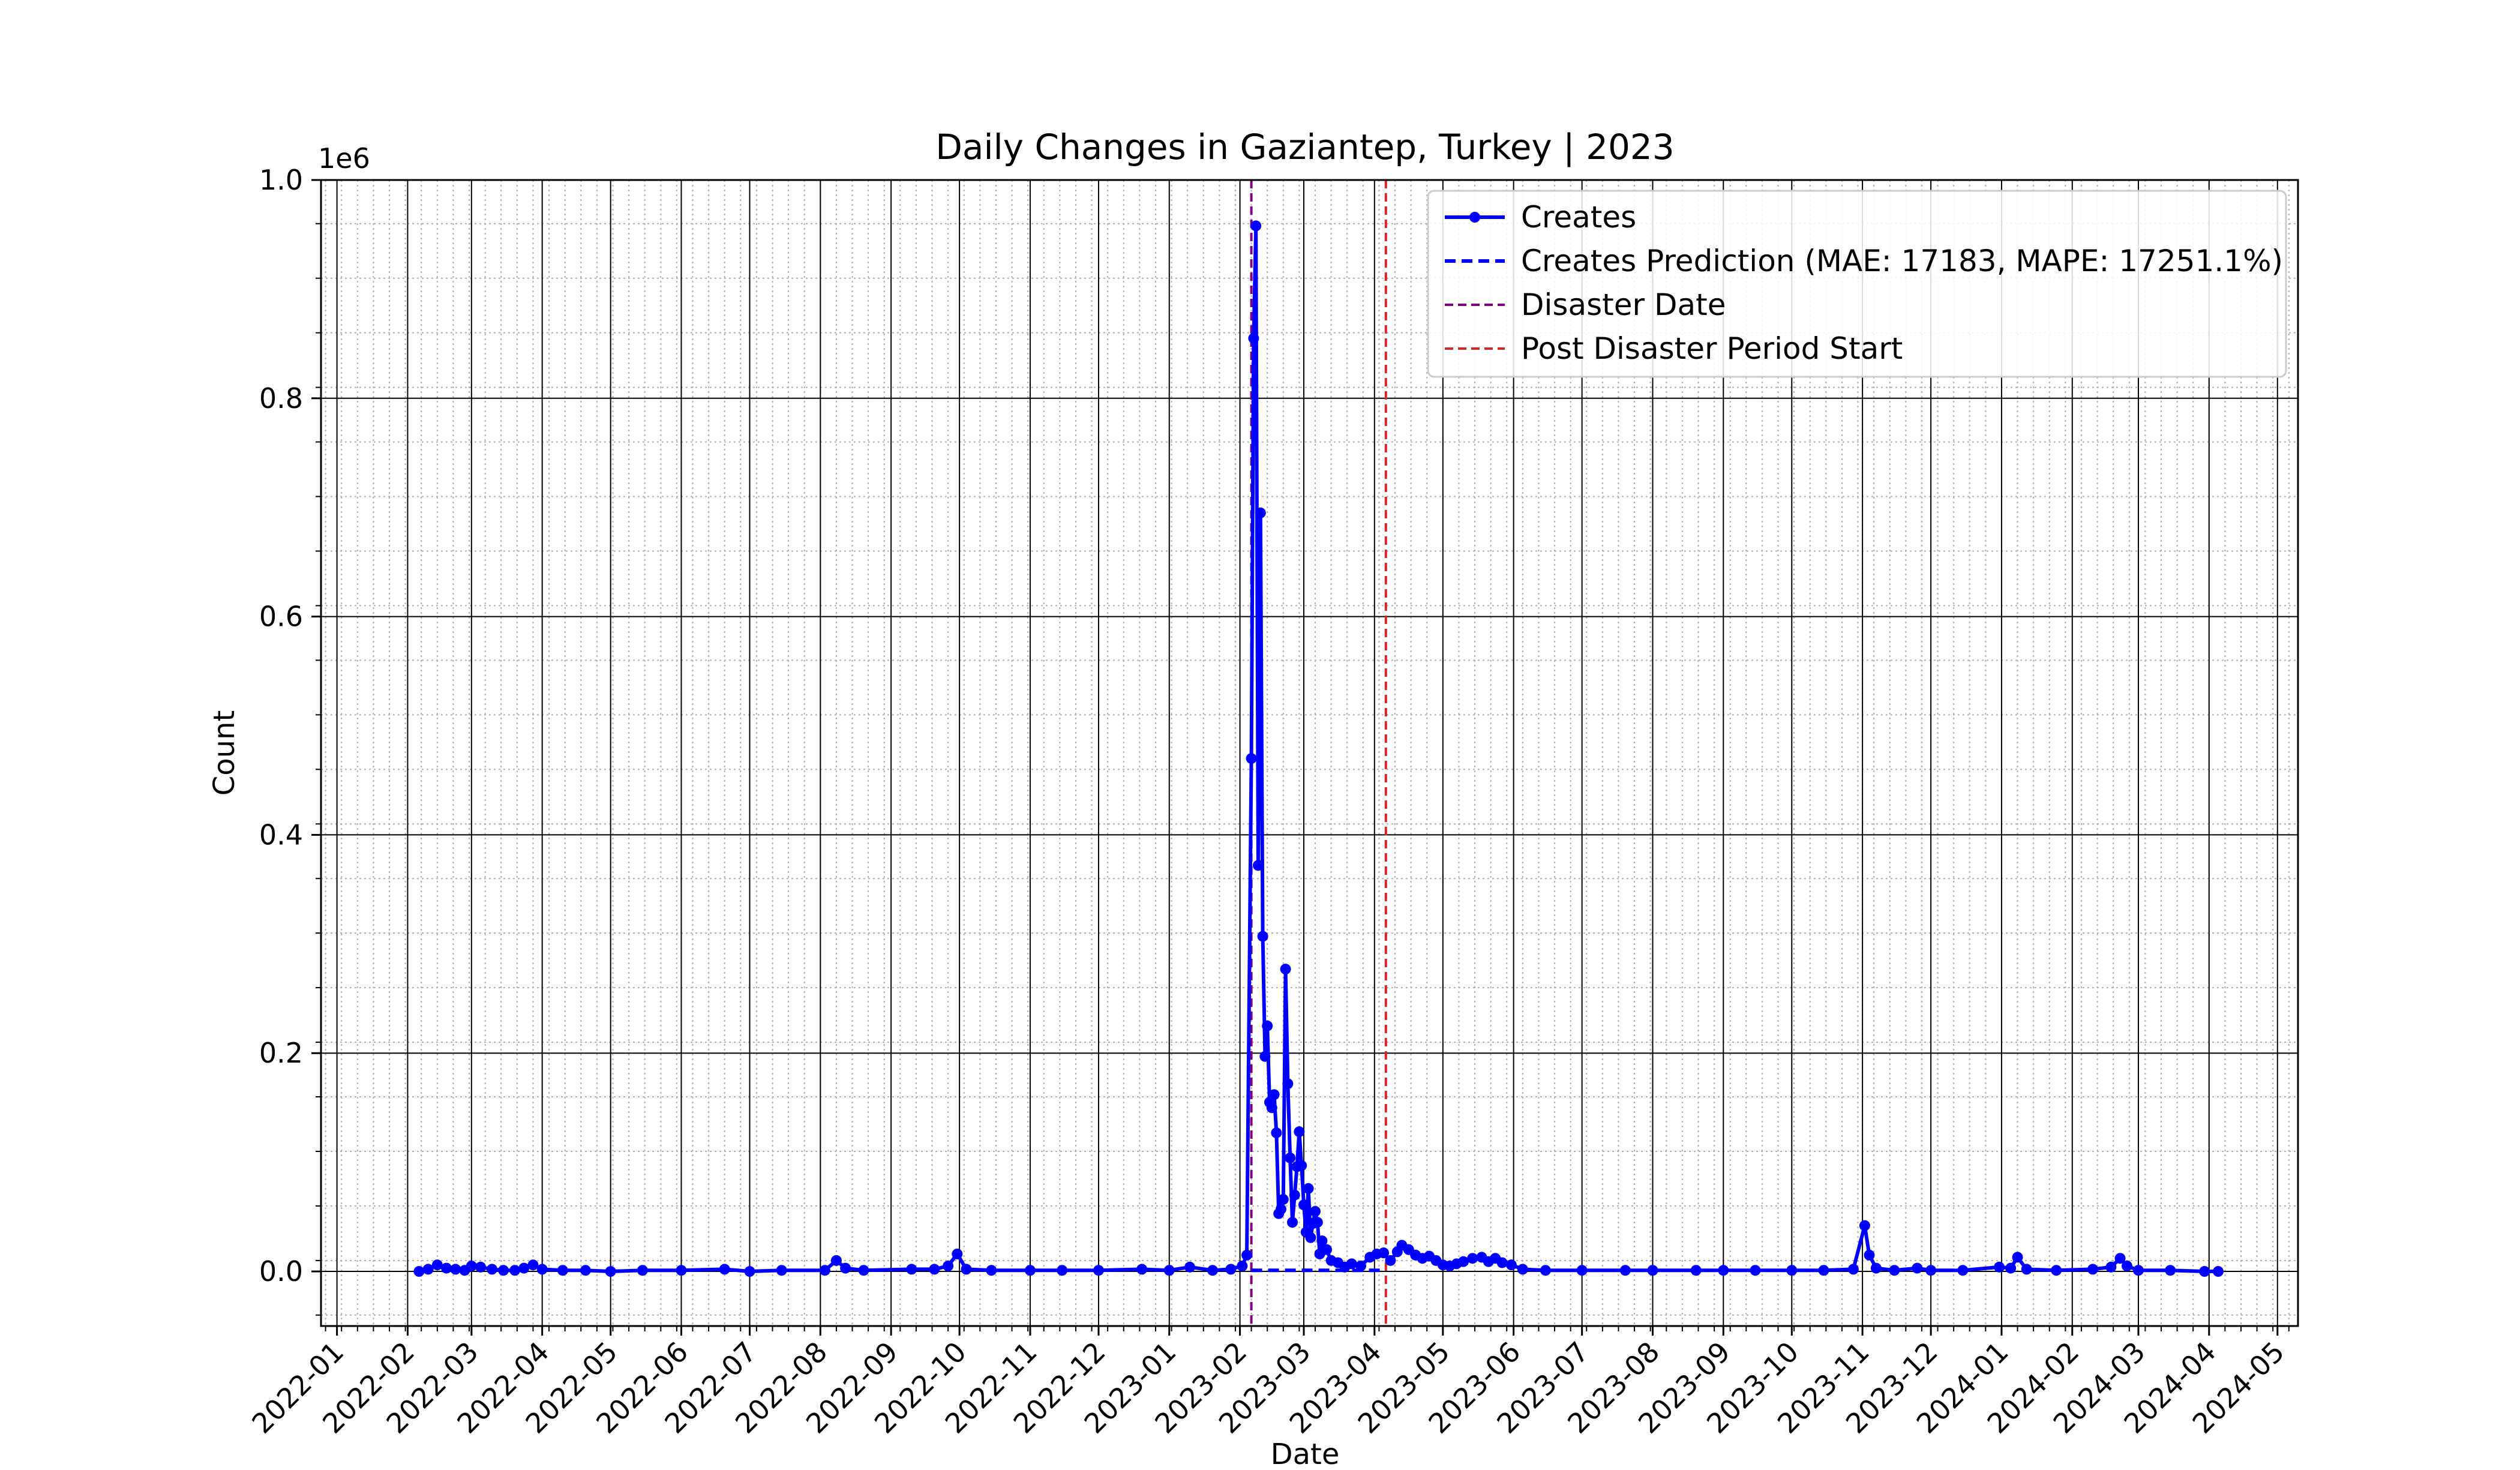 The width and height of the screenshot is (2520, 1470). What do you see at coordinates (281, 617) in the screenshot?
I see `y-tick-label: 0.6` at bounding box center [281, 617].